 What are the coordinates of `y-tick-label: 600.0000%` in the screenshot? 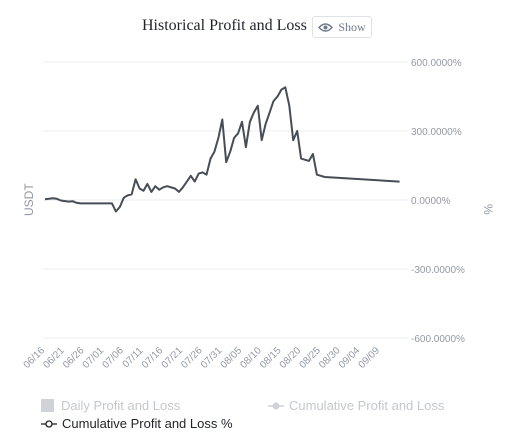 It's located at (436, 63).